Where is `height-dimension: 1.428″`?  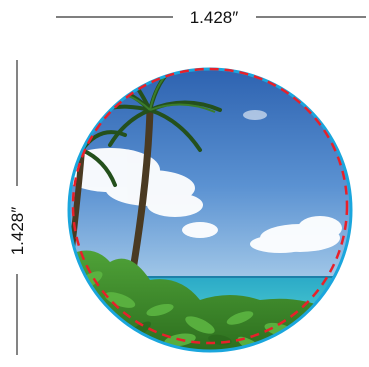 height-dimension: 1.428″ is located at coordinates (17, 207).